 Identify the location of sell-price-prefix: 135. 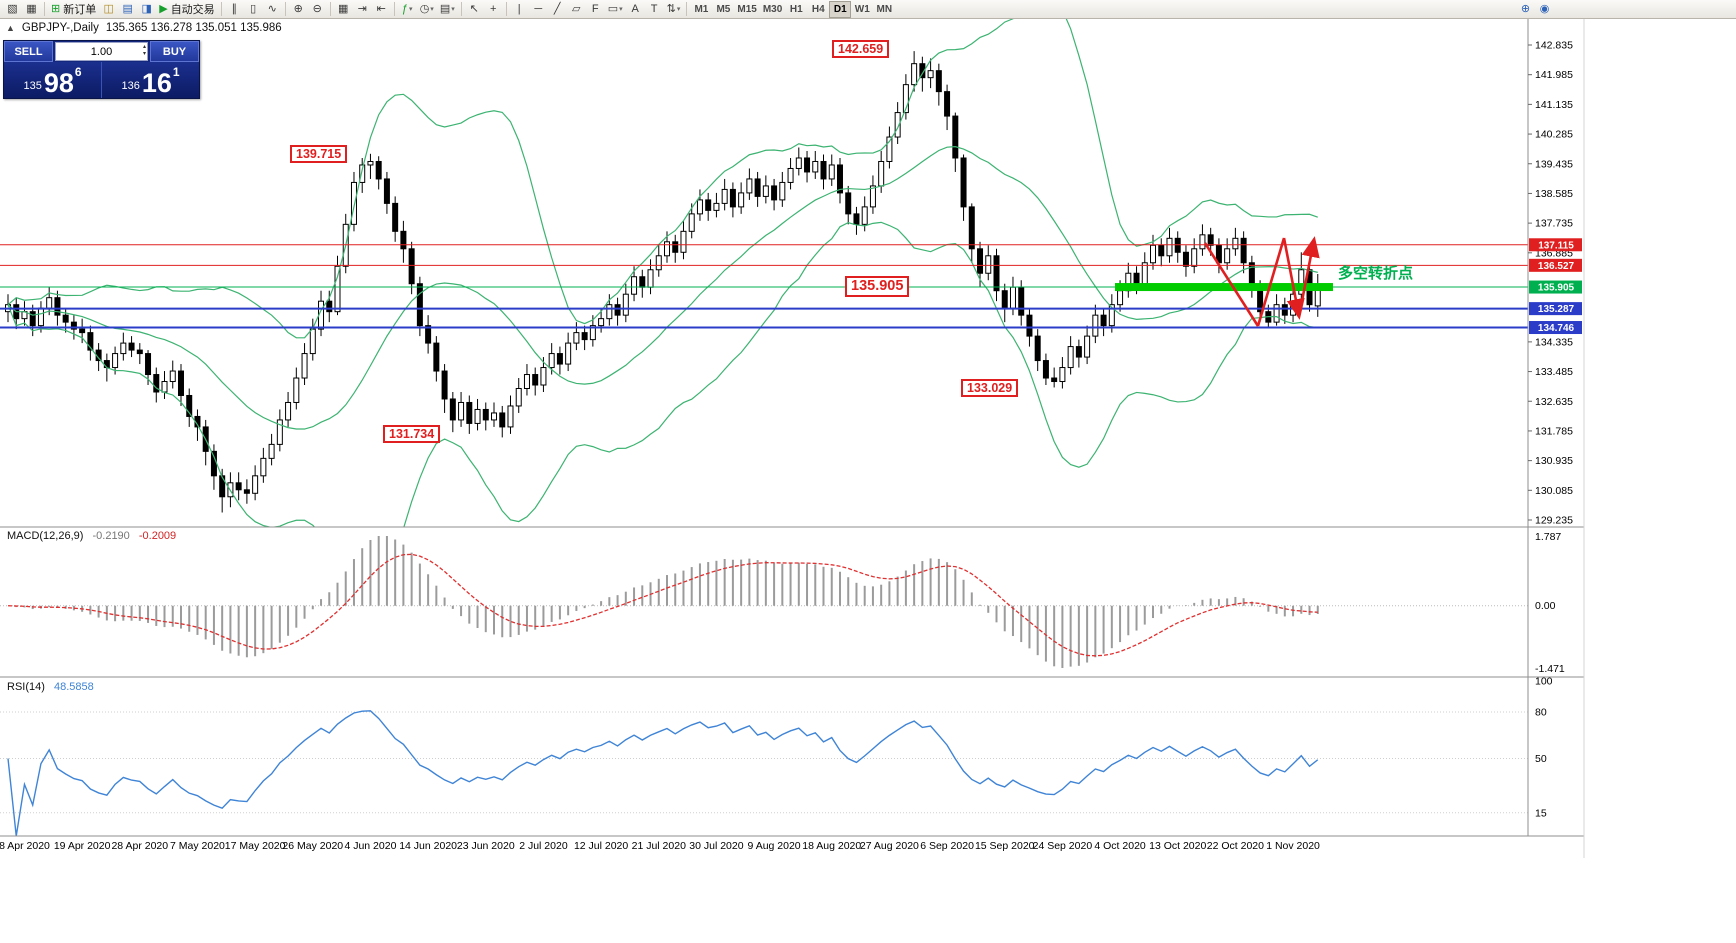
(32, 86).